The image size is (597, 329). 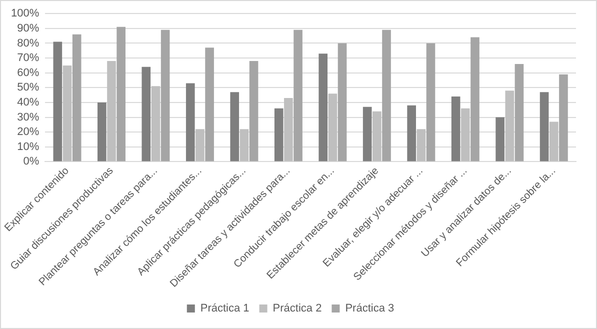 I want to click on y-tick-label: 0%, so click(x=31, y=162).